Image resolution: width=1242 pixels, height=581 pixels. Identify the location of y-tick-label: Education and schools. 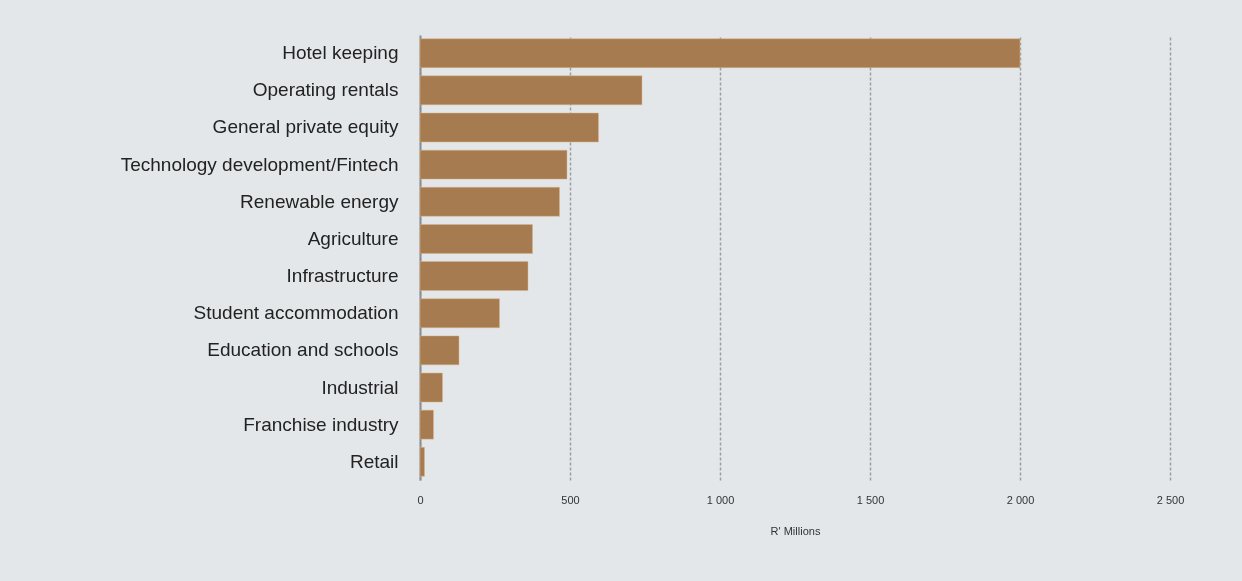
(303, 350).